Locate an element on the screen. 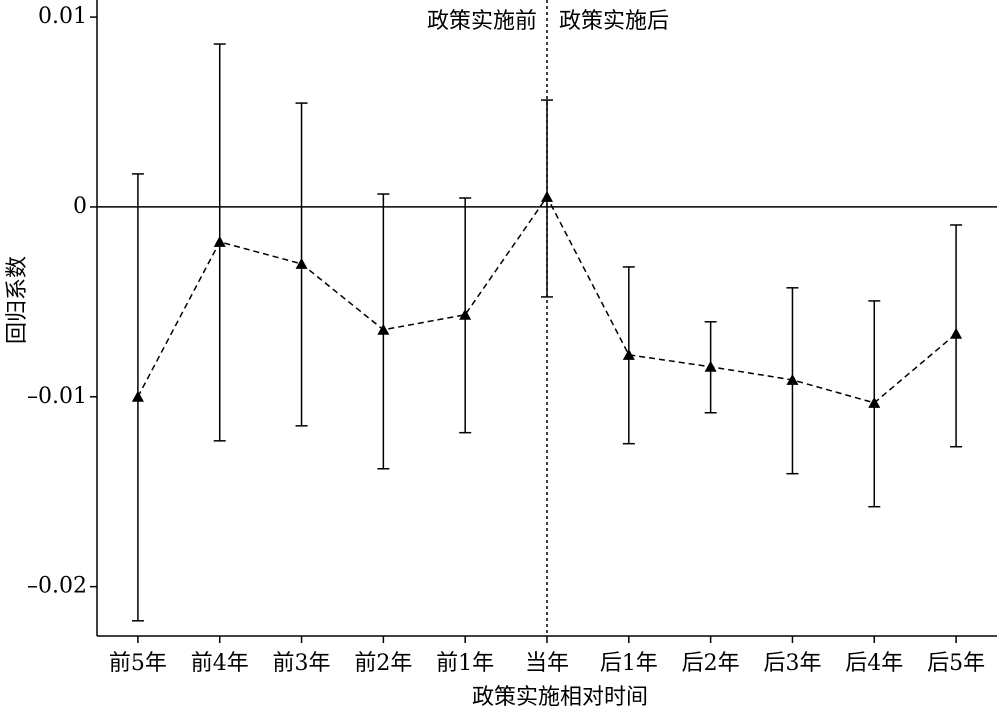  x-tick-label: 前2年 is located at coordinates (383, 663).